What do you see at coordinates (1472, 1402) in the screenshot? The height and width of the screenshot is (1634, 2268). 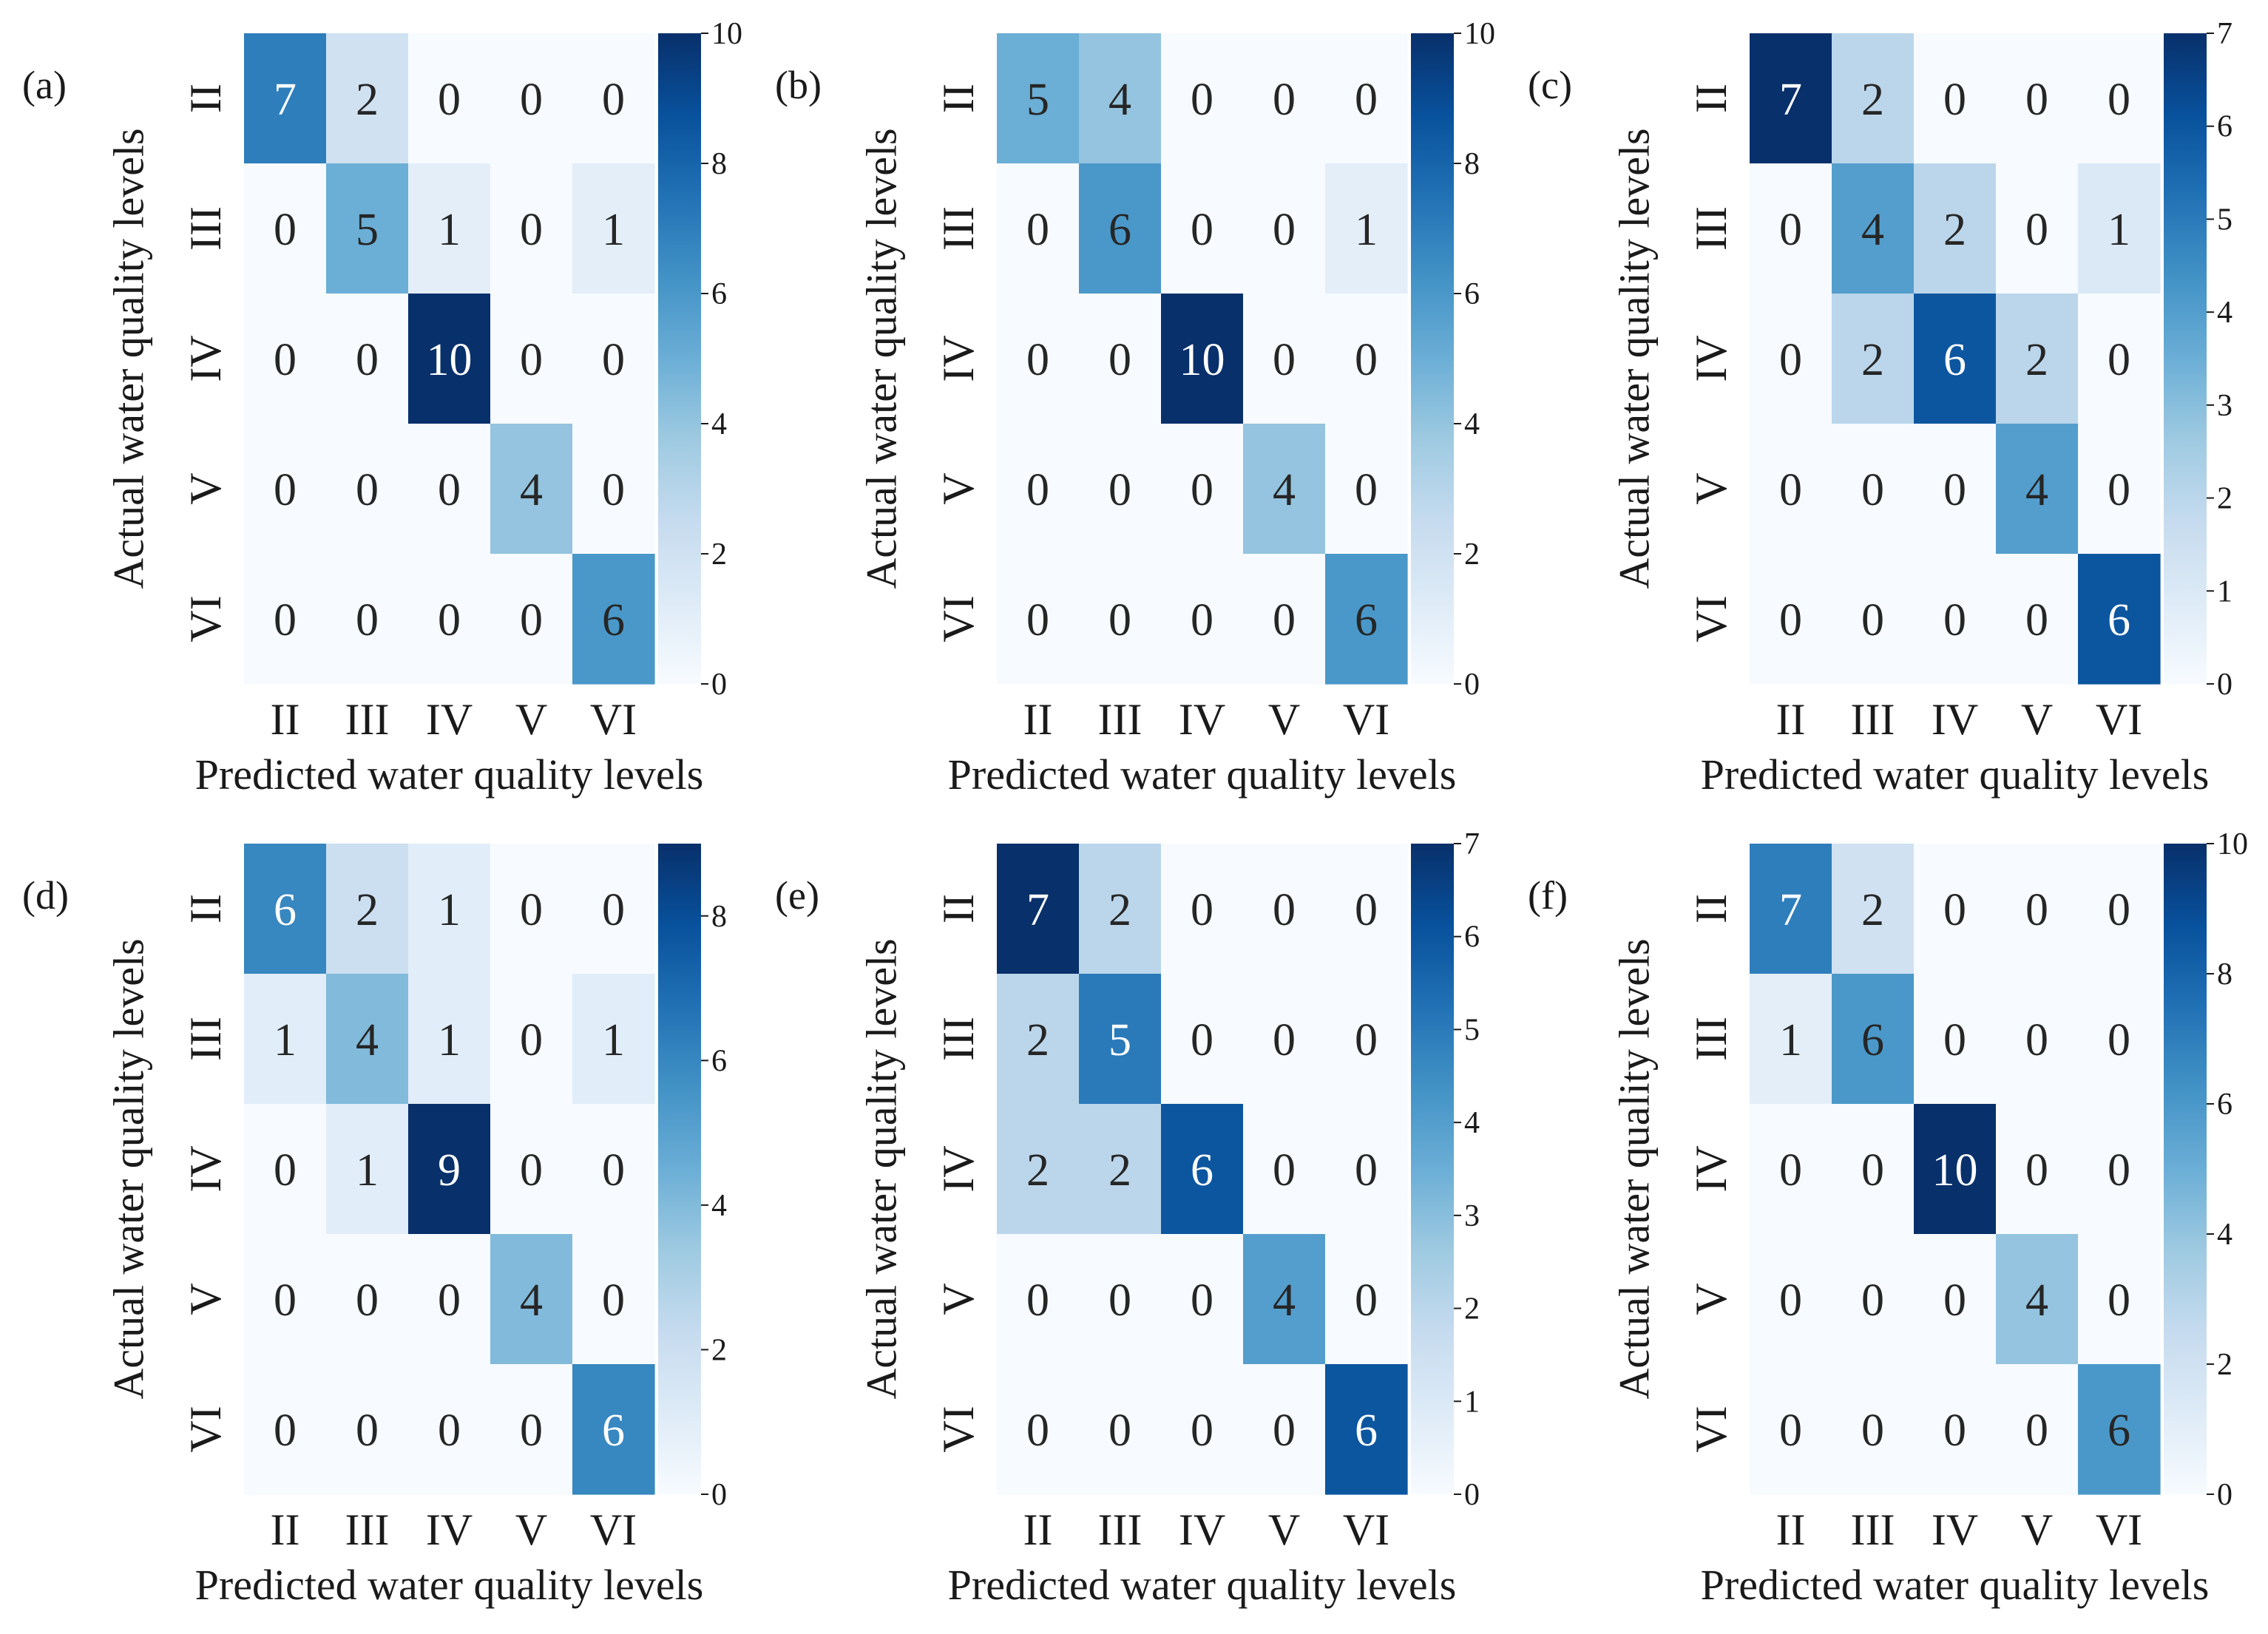 I see `colorbar-tick-label: 1` at bounding box center [1472, 1402].